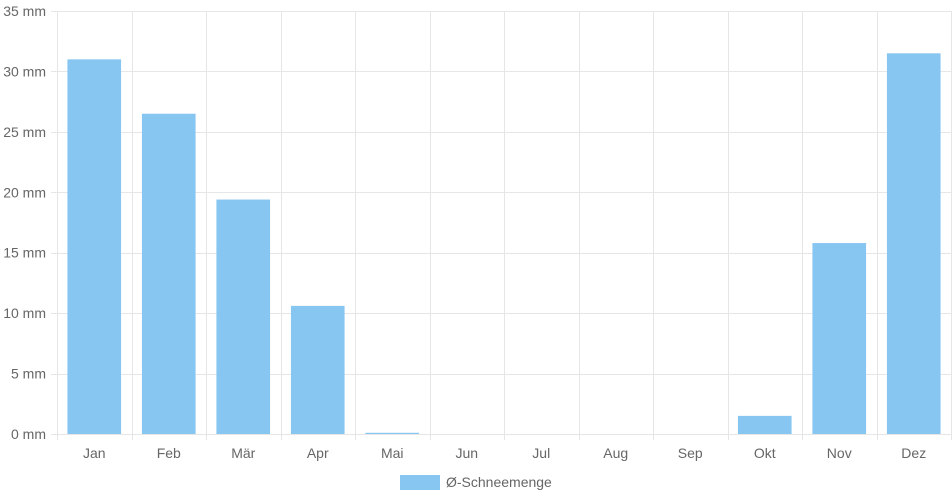 The height and width of the screenshot is (500, 952). I want to click on bar-mär, so click(243, 316).